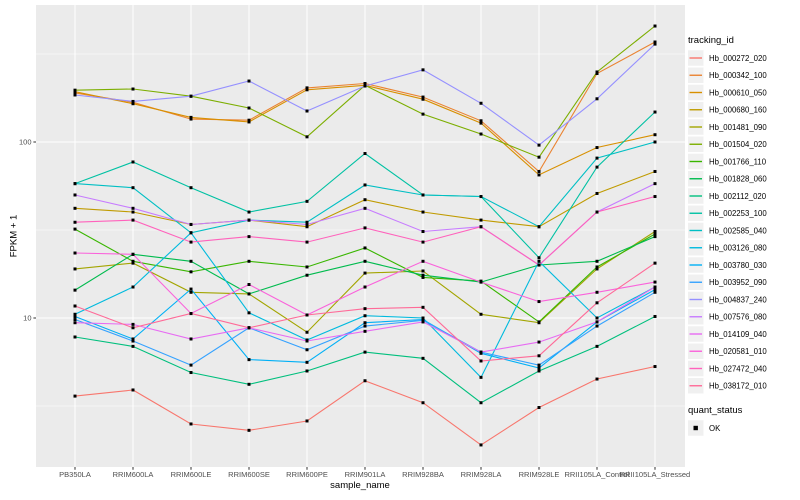  What do you see at coordinates (738, 317) in the screenshot?
I see `legend-label-Hb_007576_080: Hb_007576_080` at bounding box center [738, 317].